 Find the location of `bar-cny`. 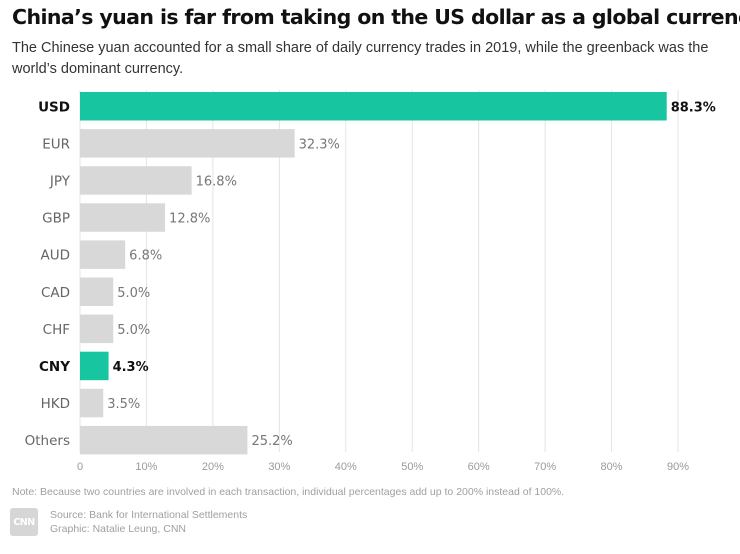

bar-cny is located at coordinates (94, 366).